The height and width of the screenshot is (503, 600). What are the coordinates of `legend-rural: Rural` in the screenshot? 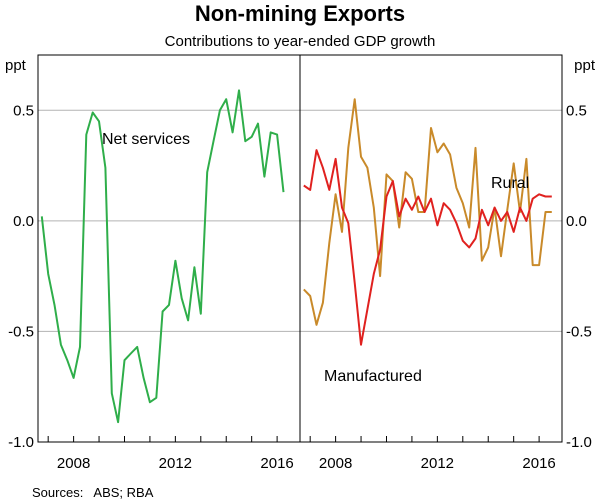 It's located at (510, 183).